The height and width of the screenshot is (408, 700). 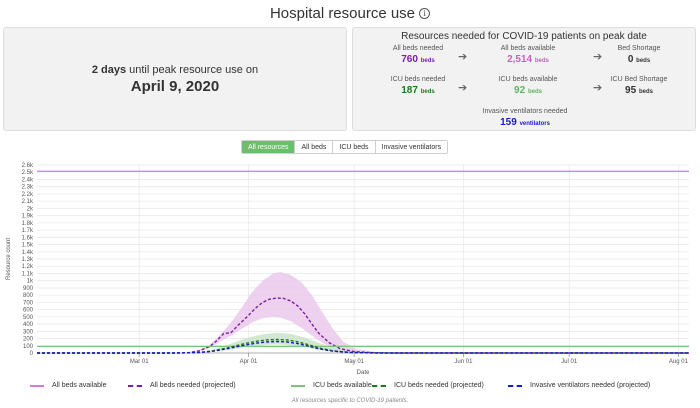 What do you see at coordinates (409, 59) in the screenshot?
I see `all-beds-needed-number: 760` at bounding box center [409, 59].